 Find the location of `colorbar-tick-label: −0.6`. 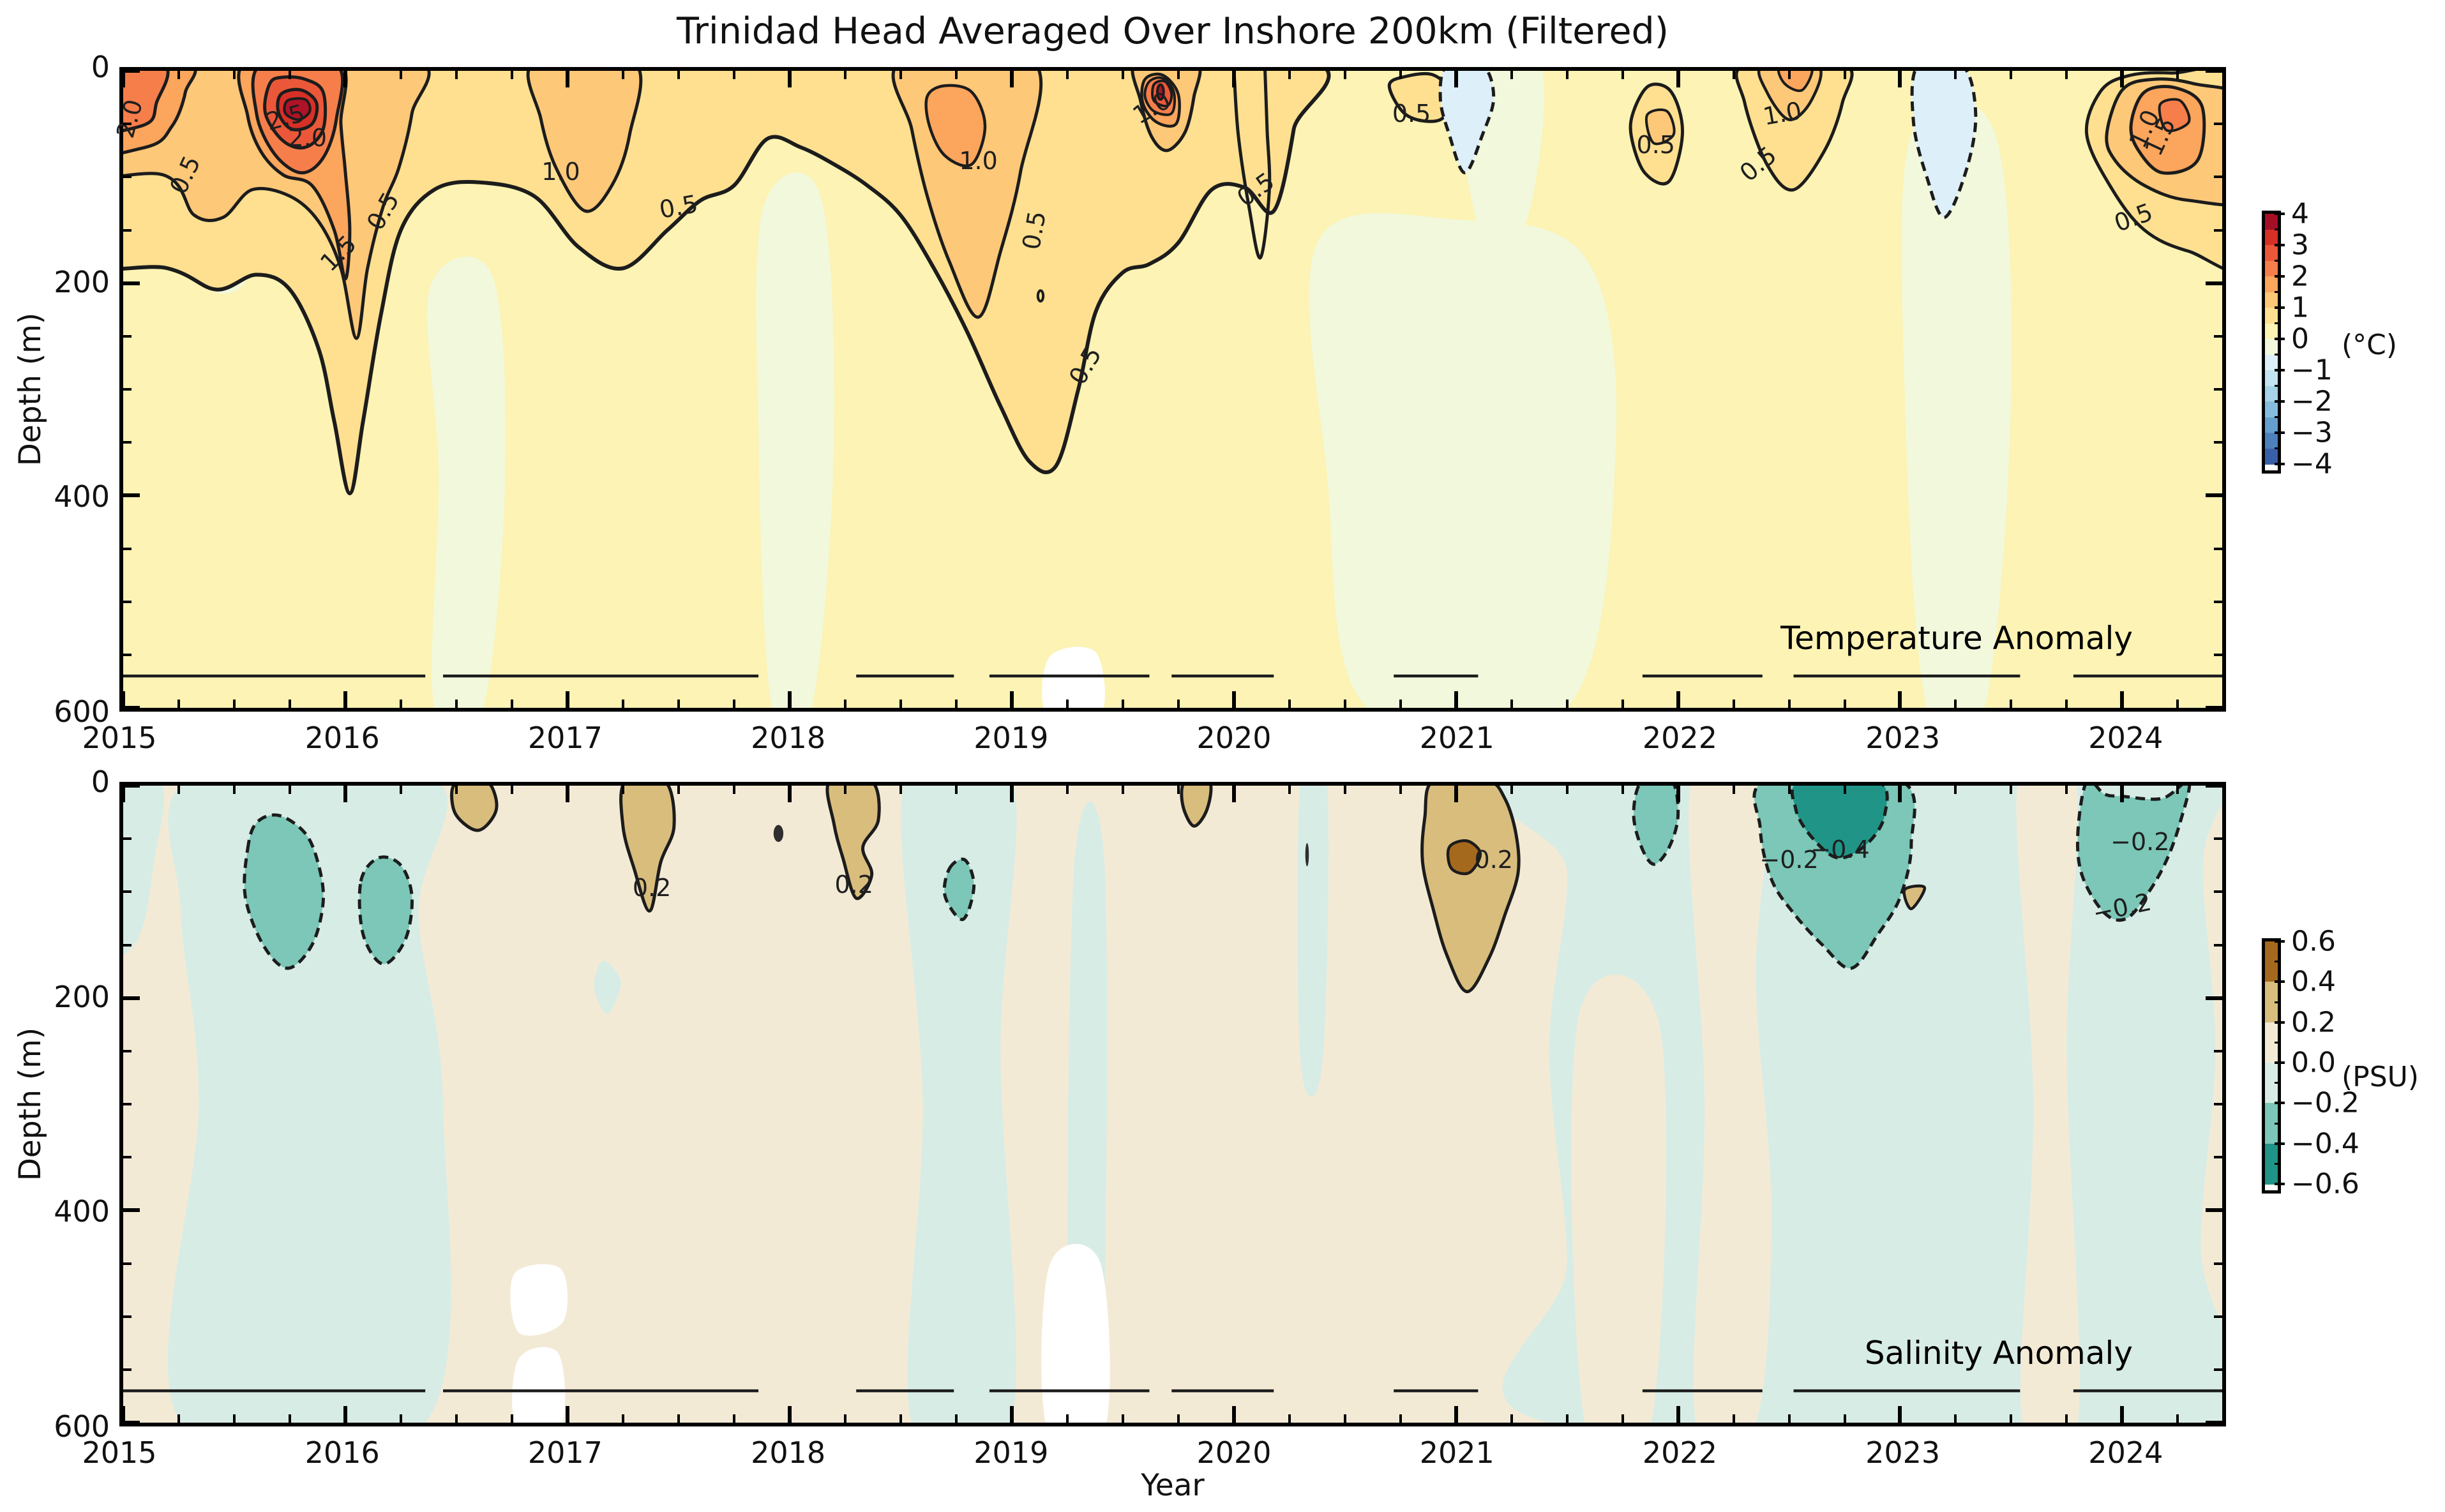

colorbar-tick-label: −0.6 is located at coordinates (2325, 1184).